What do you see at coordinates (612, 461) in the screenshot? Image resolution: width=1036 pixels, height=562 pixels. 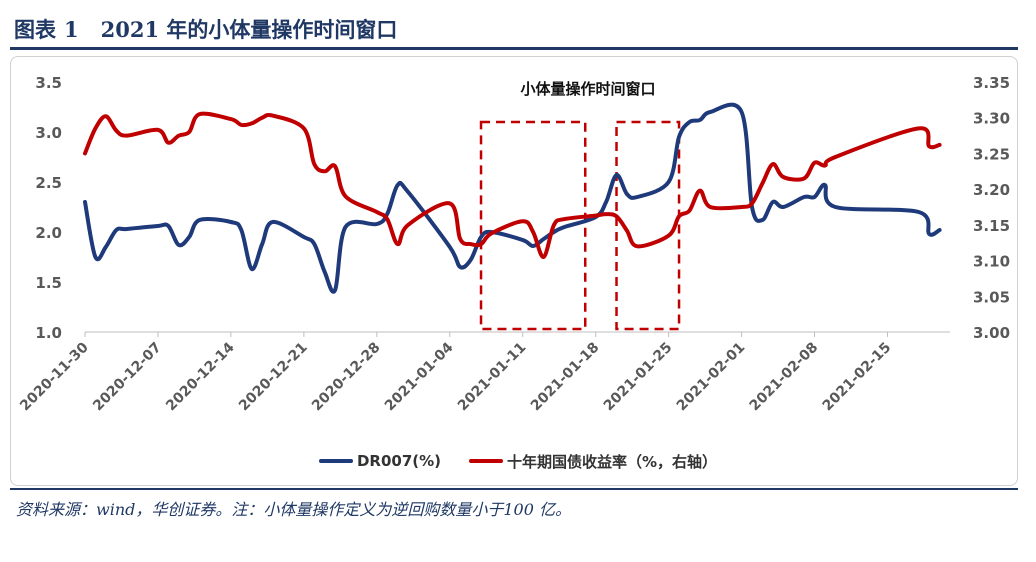 I see `legend-label-cgb10y: 十年期国债收益率（%，右轴）` at bounding box center [612, 461].